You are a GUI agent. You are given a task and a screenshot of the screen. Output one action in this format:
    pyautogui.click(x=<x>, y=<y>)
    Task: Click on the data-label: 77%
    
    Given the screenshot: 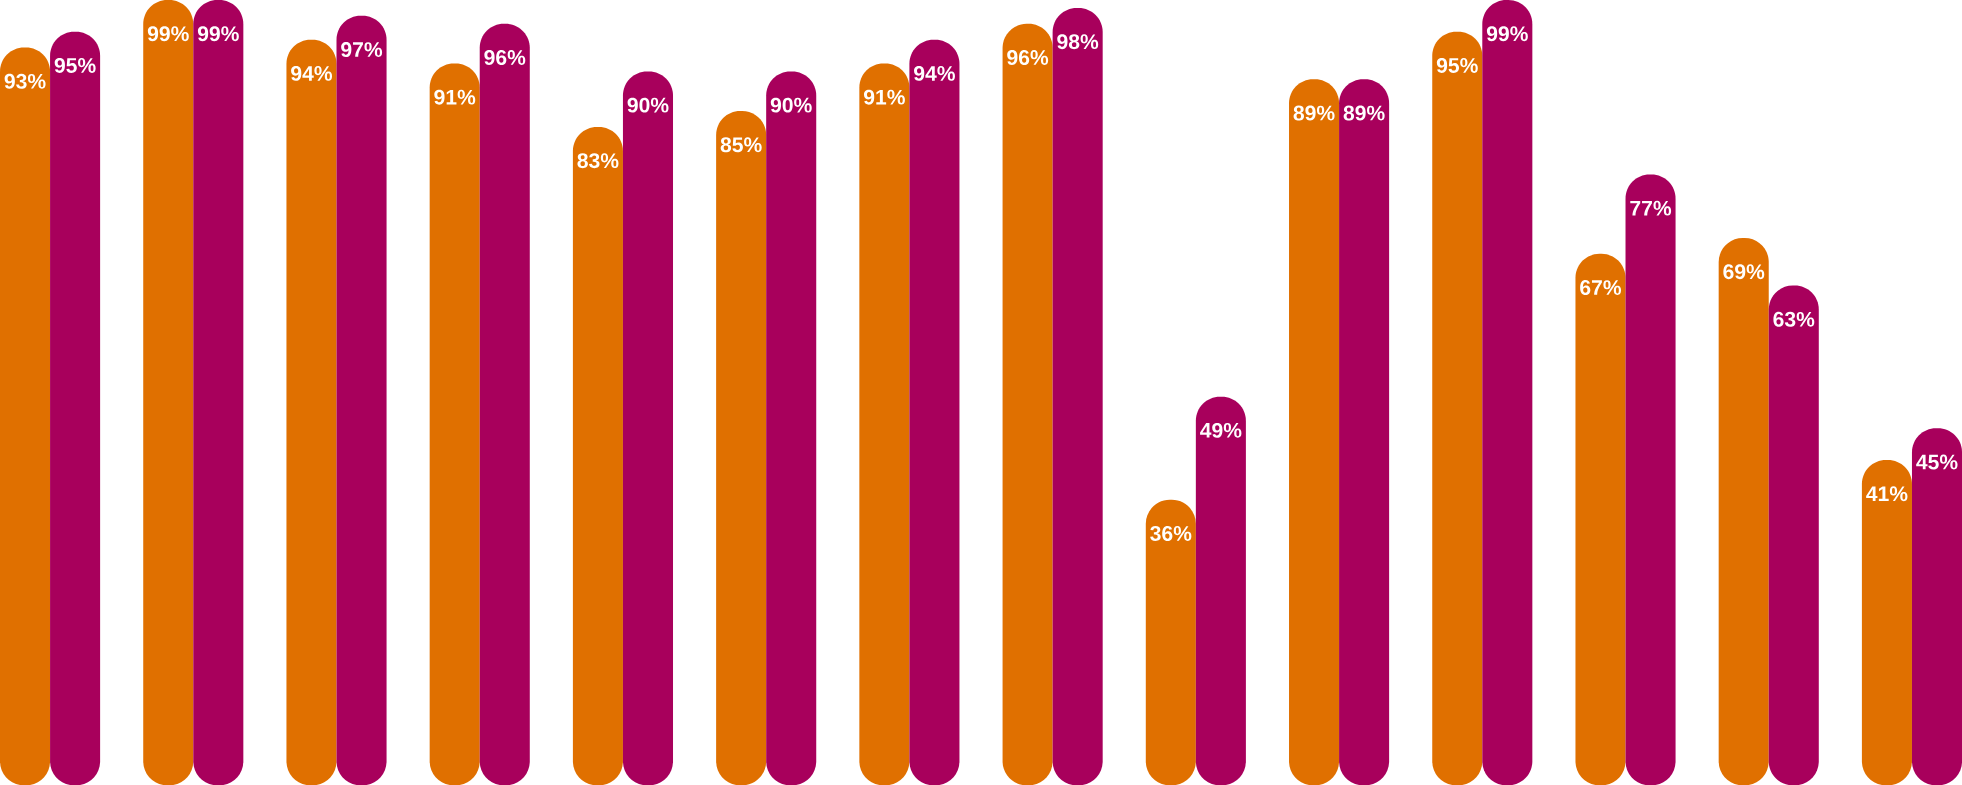 What is the action you would take?
    pyautogui.click(x=1651, y=208)
    